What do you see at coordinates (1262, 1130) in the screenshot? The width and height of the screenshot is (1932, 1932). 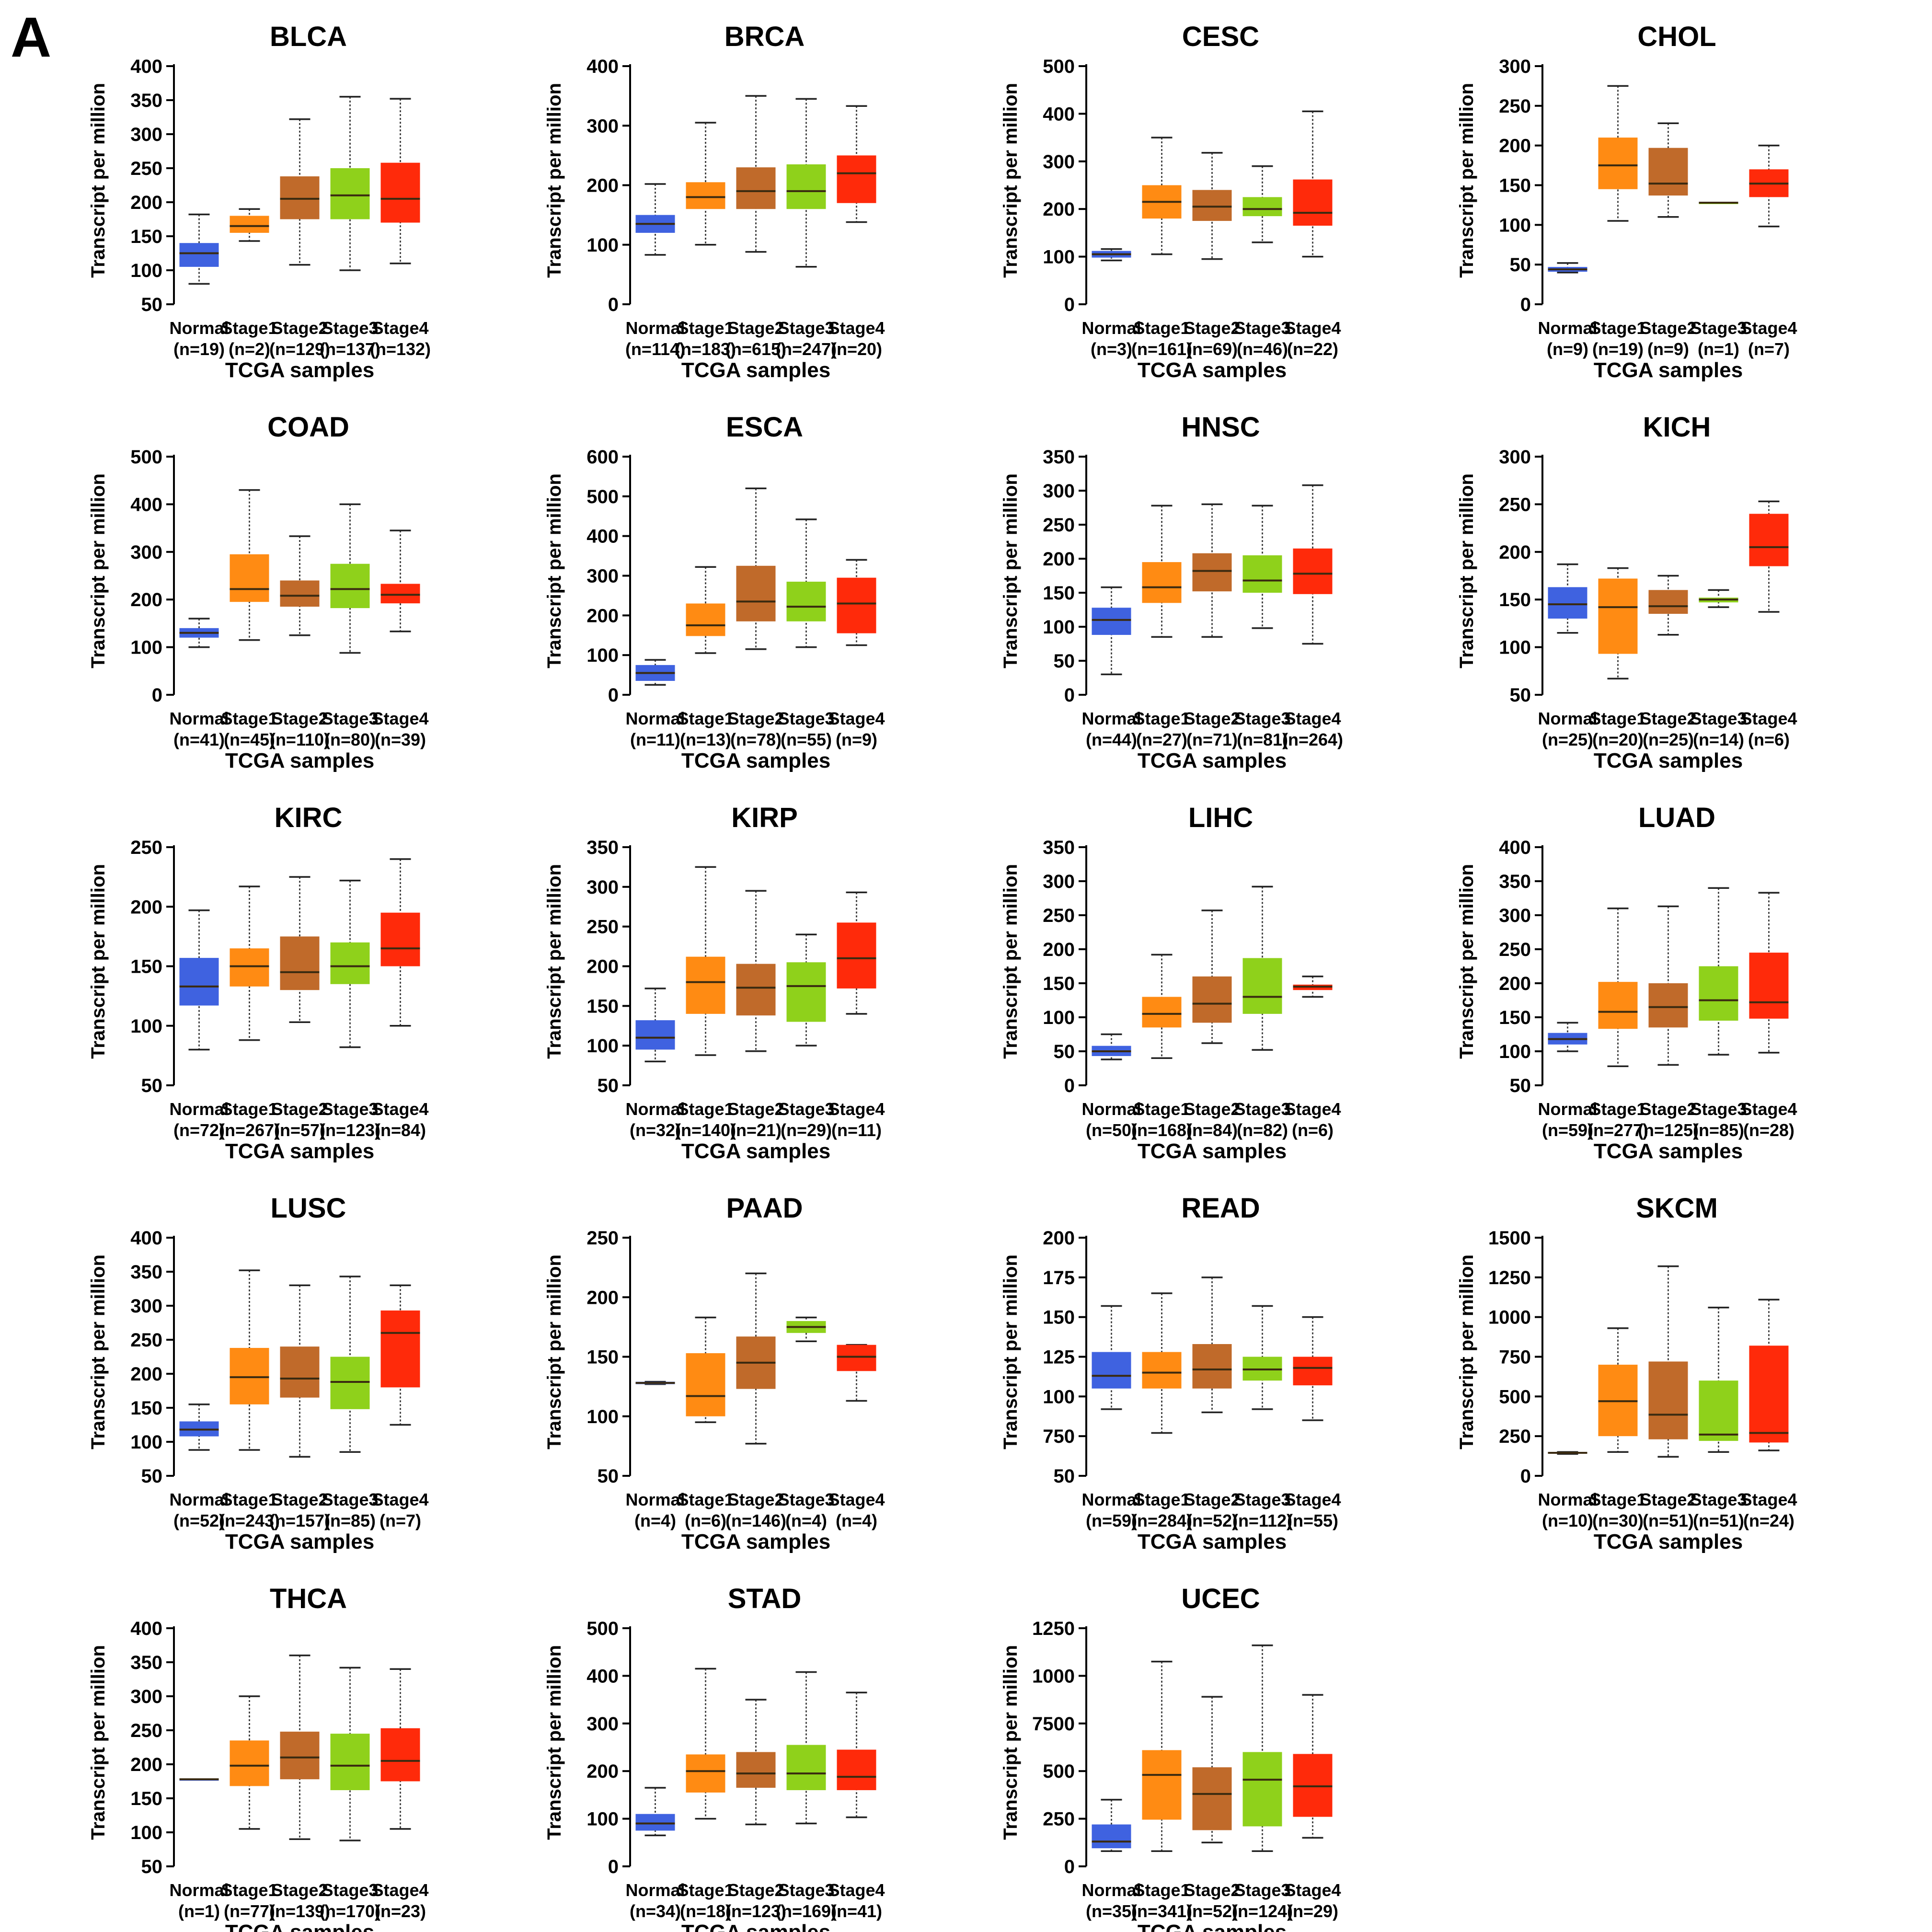 I see `x-n-label: (n=82)` at bounding box center [1262, 1130].